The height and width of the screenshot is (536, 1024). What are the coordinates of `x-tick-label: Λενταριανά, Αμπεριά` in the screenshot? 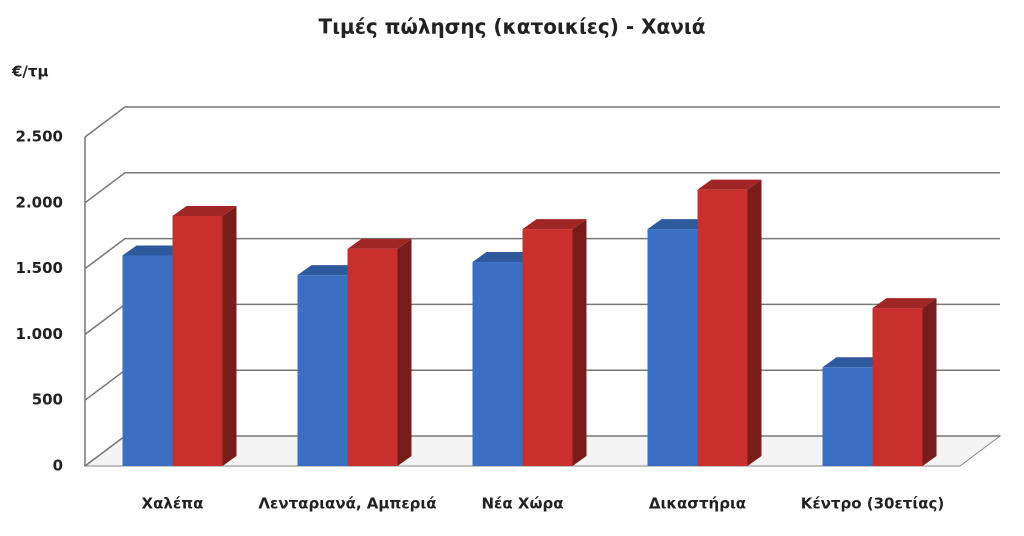 It's located at (347, 504).